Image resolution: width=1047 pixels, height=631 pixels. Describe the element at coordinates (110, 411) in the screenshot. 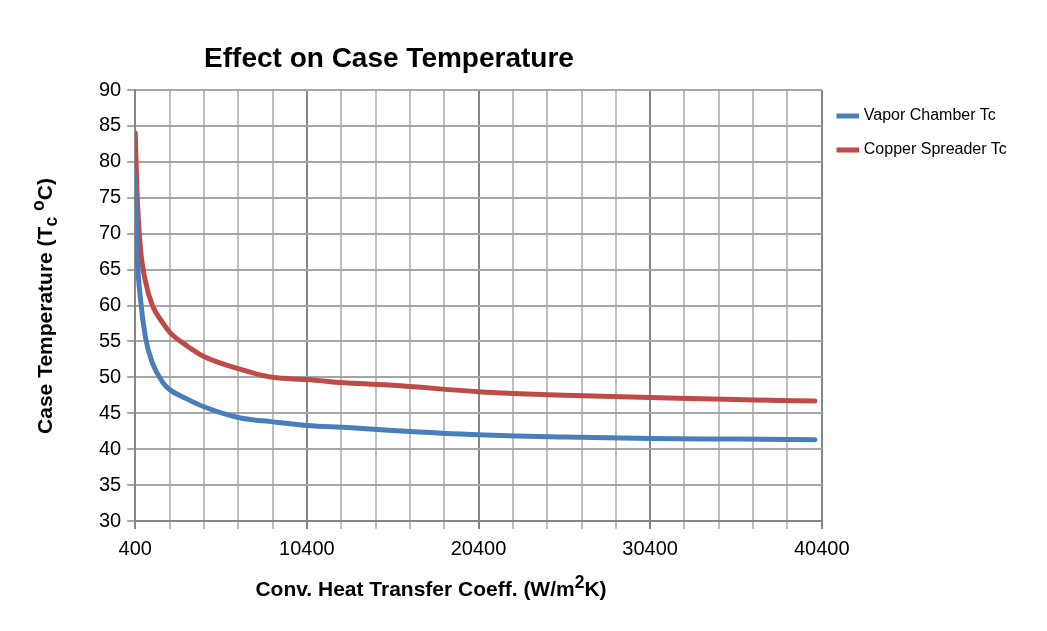

I see `y-tick-label: 45` at that location.